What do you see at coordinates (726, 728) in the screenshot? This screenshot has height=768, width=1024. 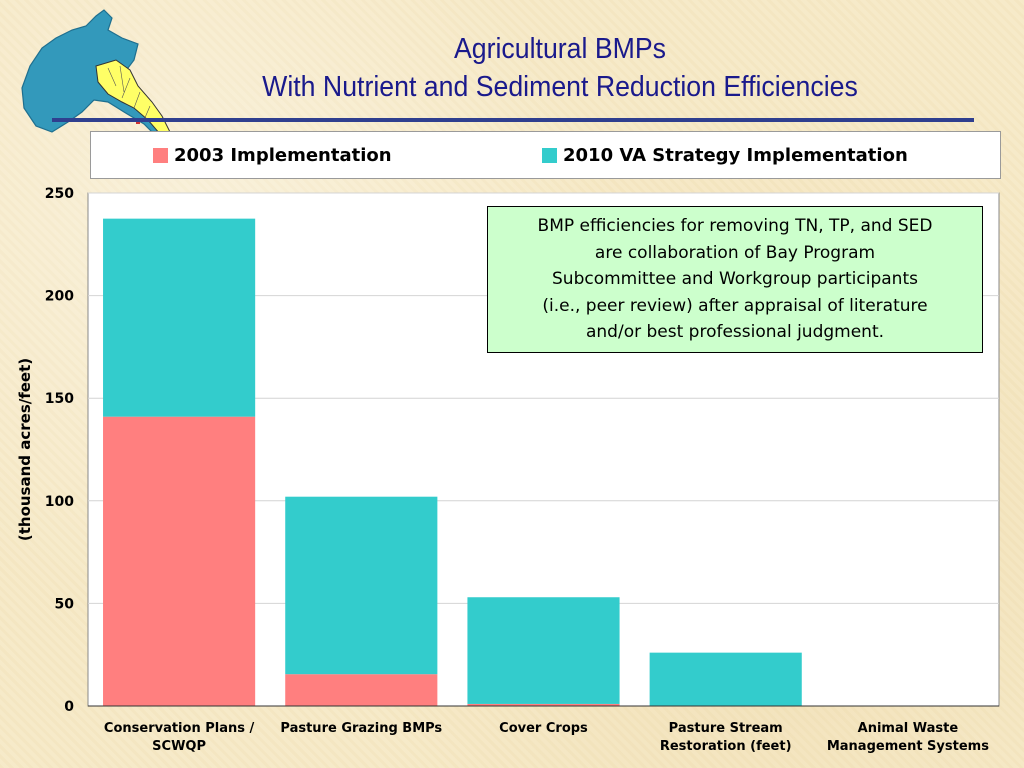 I see `x-tick-label: Pasture Stream` at bounding box center [726, 728].